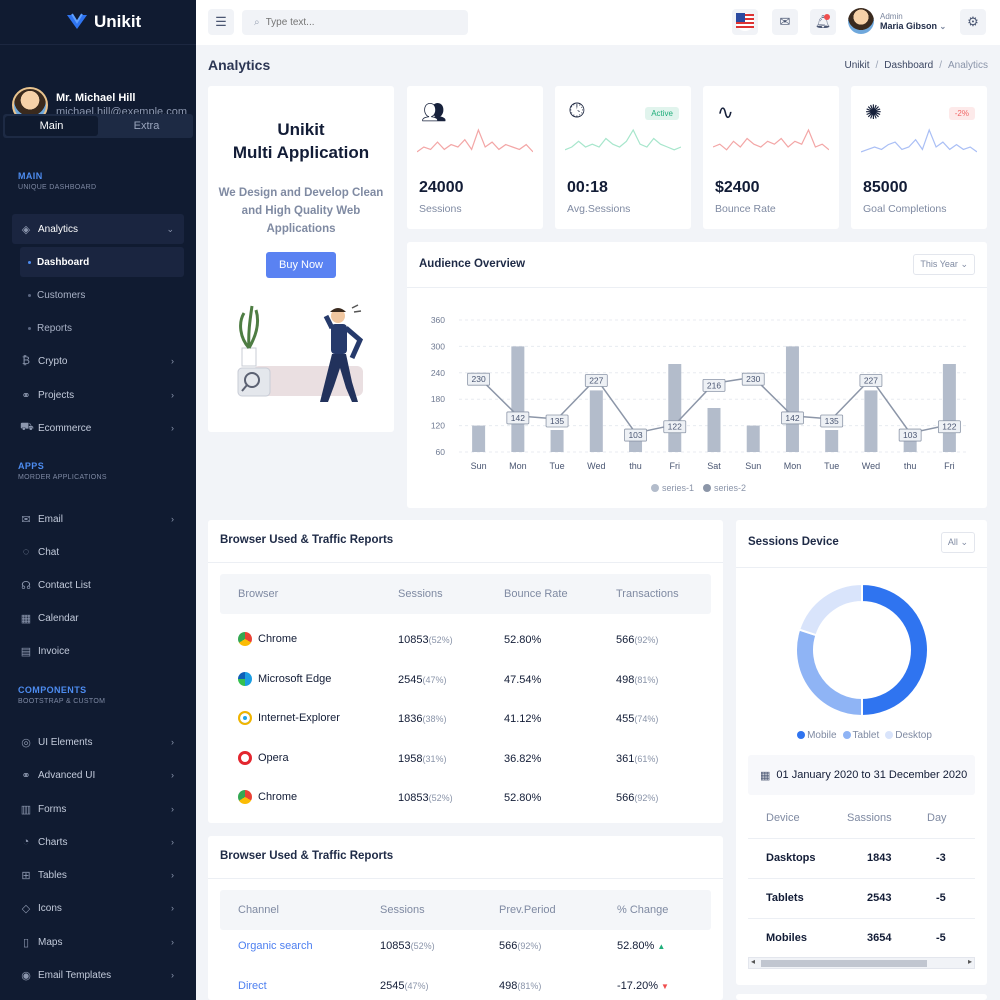 This screenshot has height=1000, width=1000. I want to click on search-bar: ⌕, so click(355, 22).